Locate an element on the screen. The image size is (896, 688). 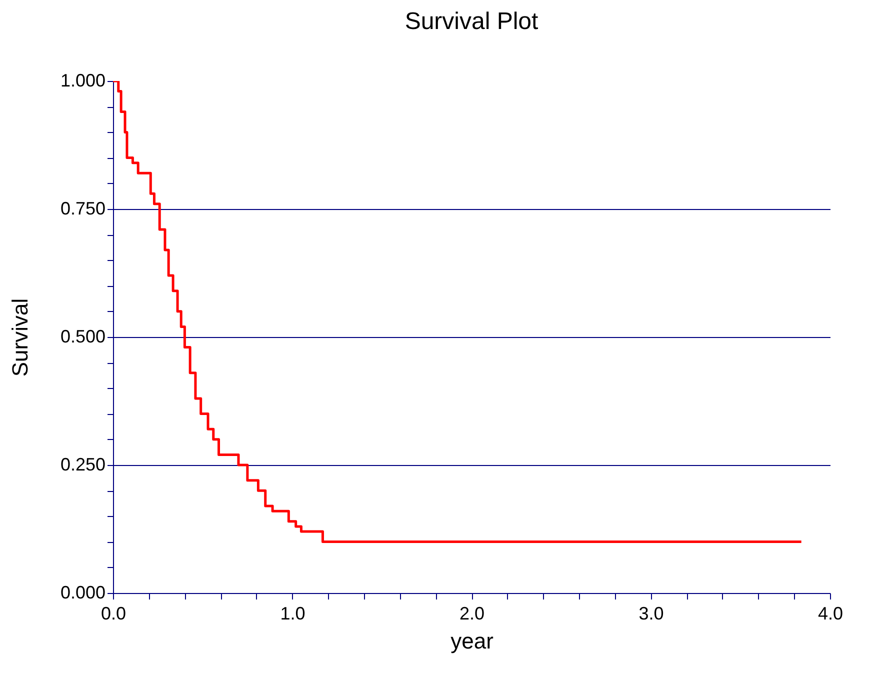
y-tick-label: 0.750 is located at coordinates (83, 208).